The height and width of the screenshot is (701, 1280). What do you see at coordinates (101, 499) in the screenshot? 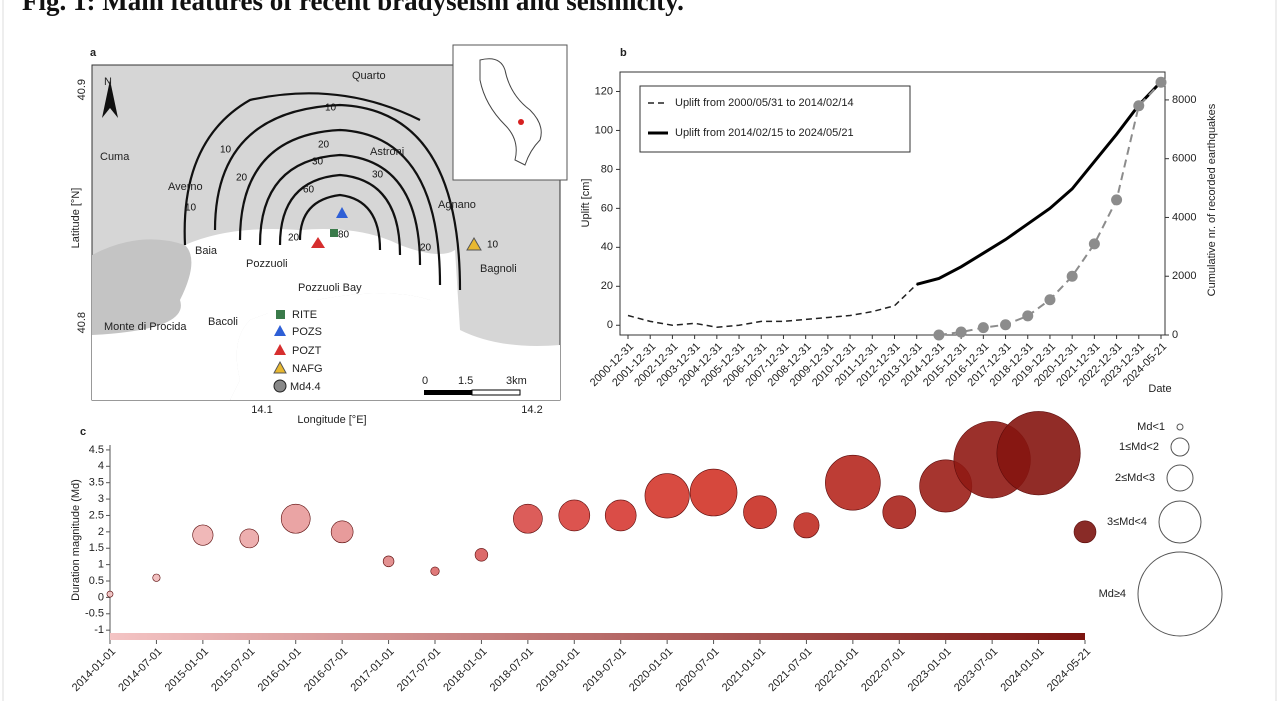
I see `y-tick-label: 3` at bounding box center [101, 499].